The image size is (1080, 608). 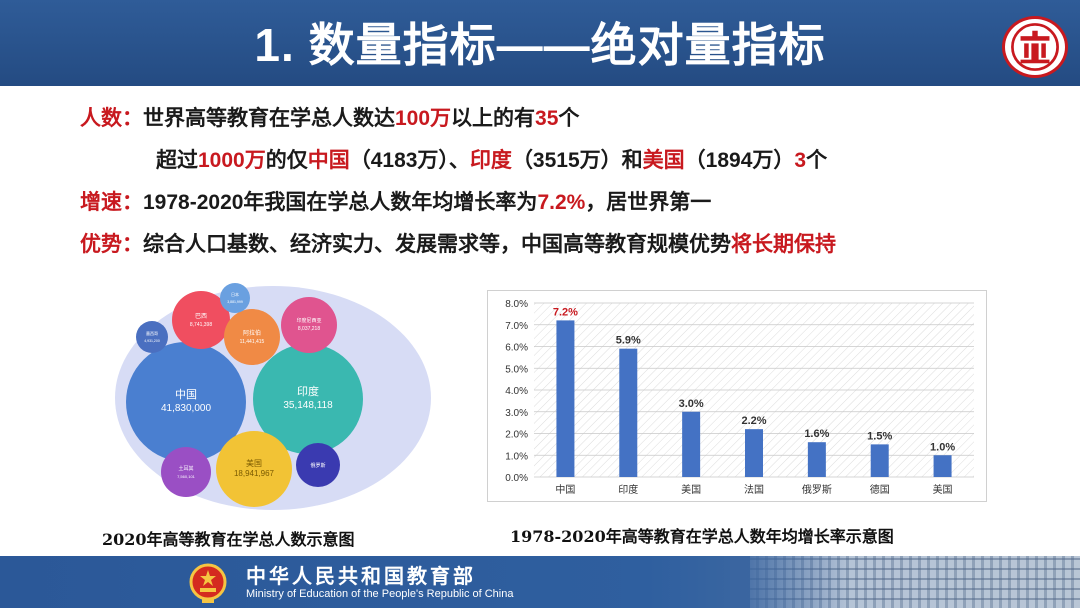 I want to click on svg-text: 日本, so click(x=235, y=294).